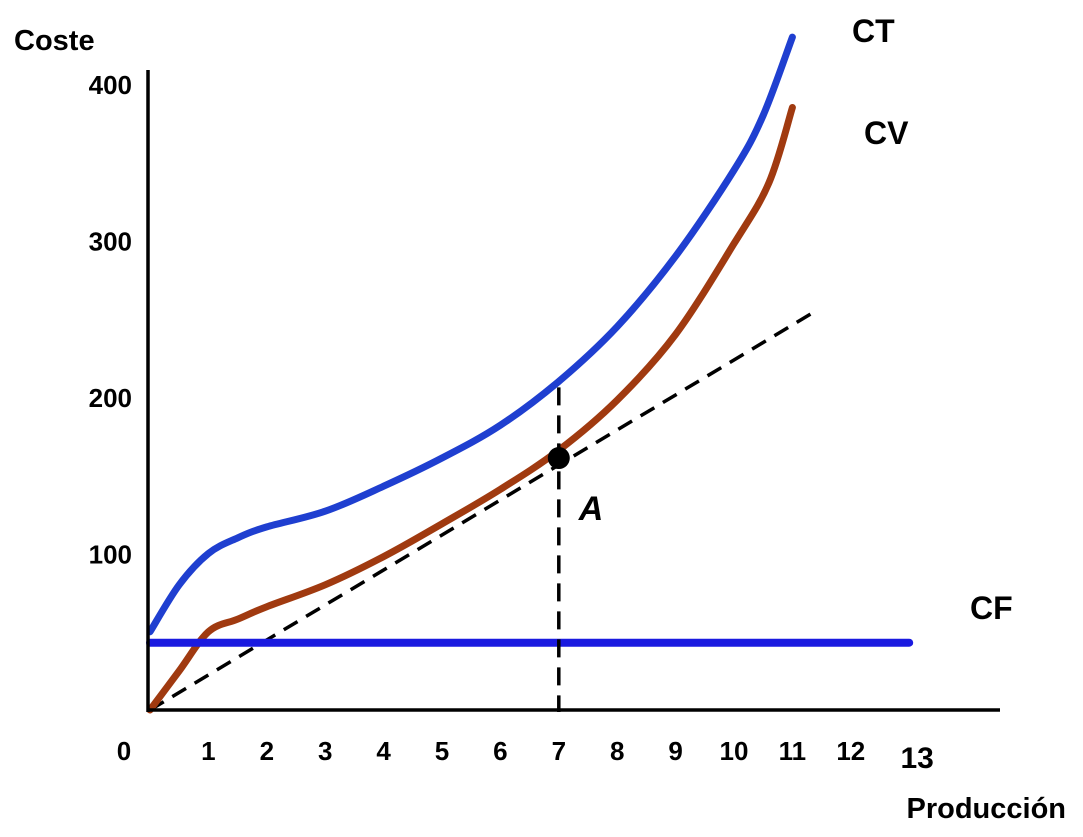 The image size is (1083, 837). Describe the element at coordinates (383, 751) in the screenshot. I see `x-tick-label-4: 4` at that location.